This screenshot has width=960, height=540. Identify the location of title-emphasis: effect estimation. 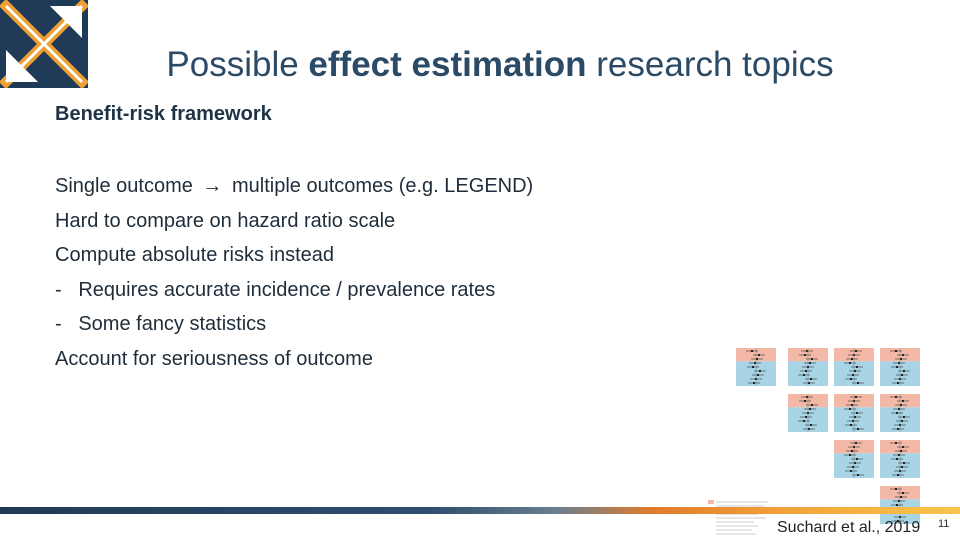
(447, 65).